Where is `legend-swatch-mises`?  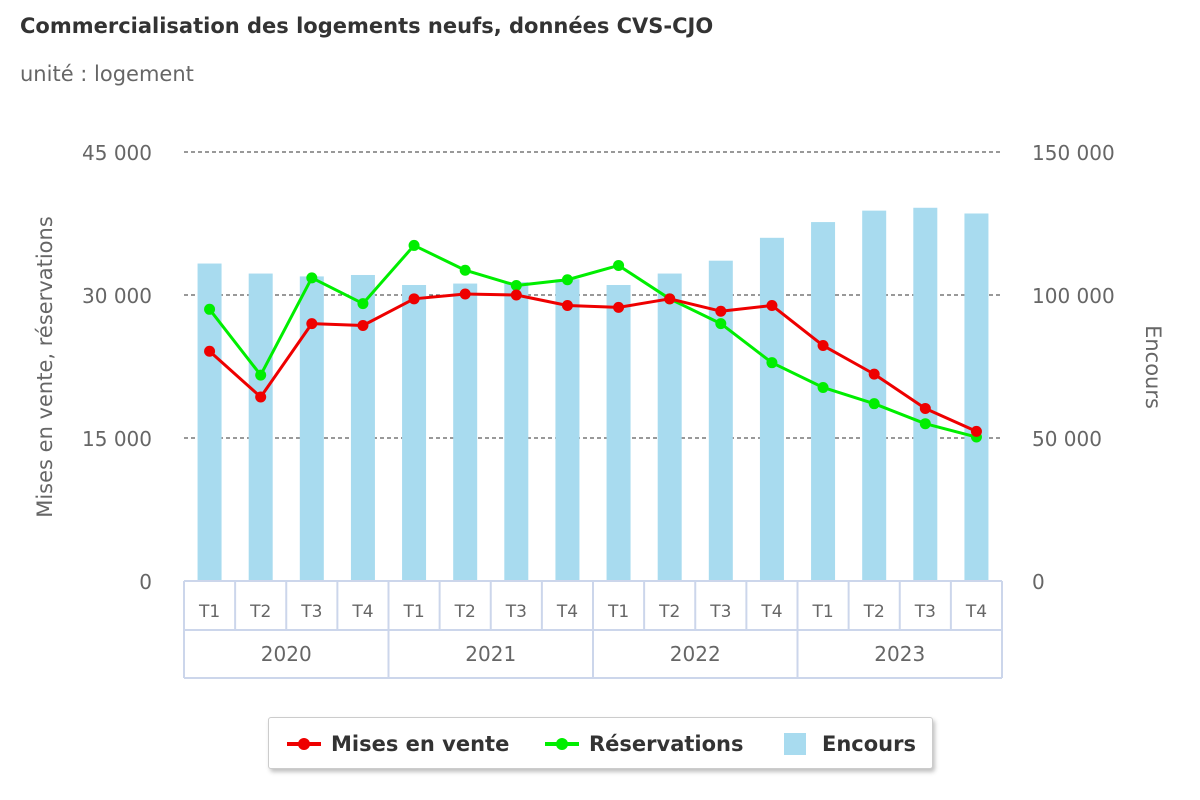 legend-swatch-mises is located at coordinates (304, 744).